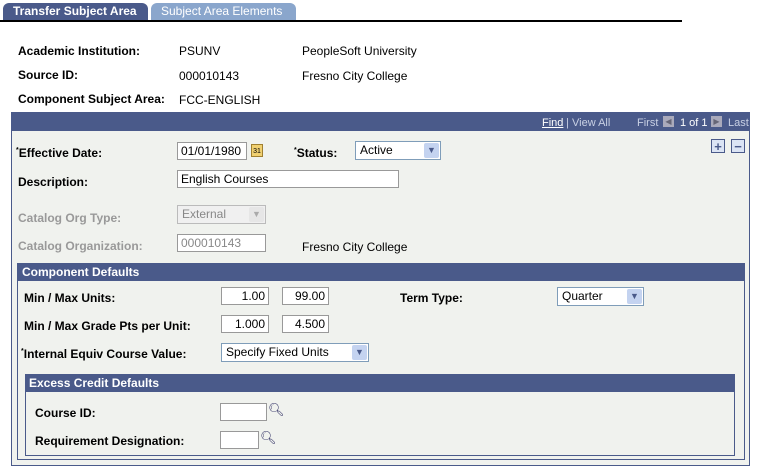 This screenshot has height=475, width=760. What do you see at coordinates (668, 121) in the screenshot?
I see `previous-icon: ◀` at bounding box center [668, 121].